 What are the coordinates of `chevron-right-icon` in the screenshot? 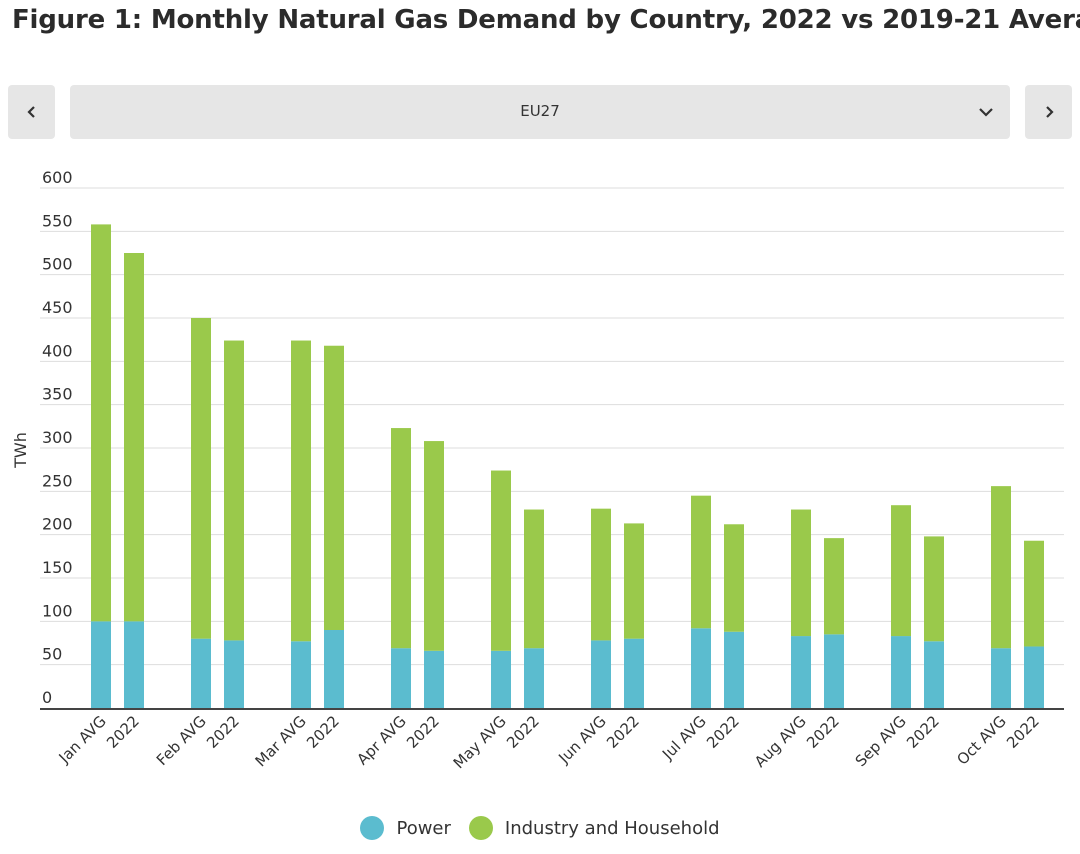 It's located at (1049, 112).